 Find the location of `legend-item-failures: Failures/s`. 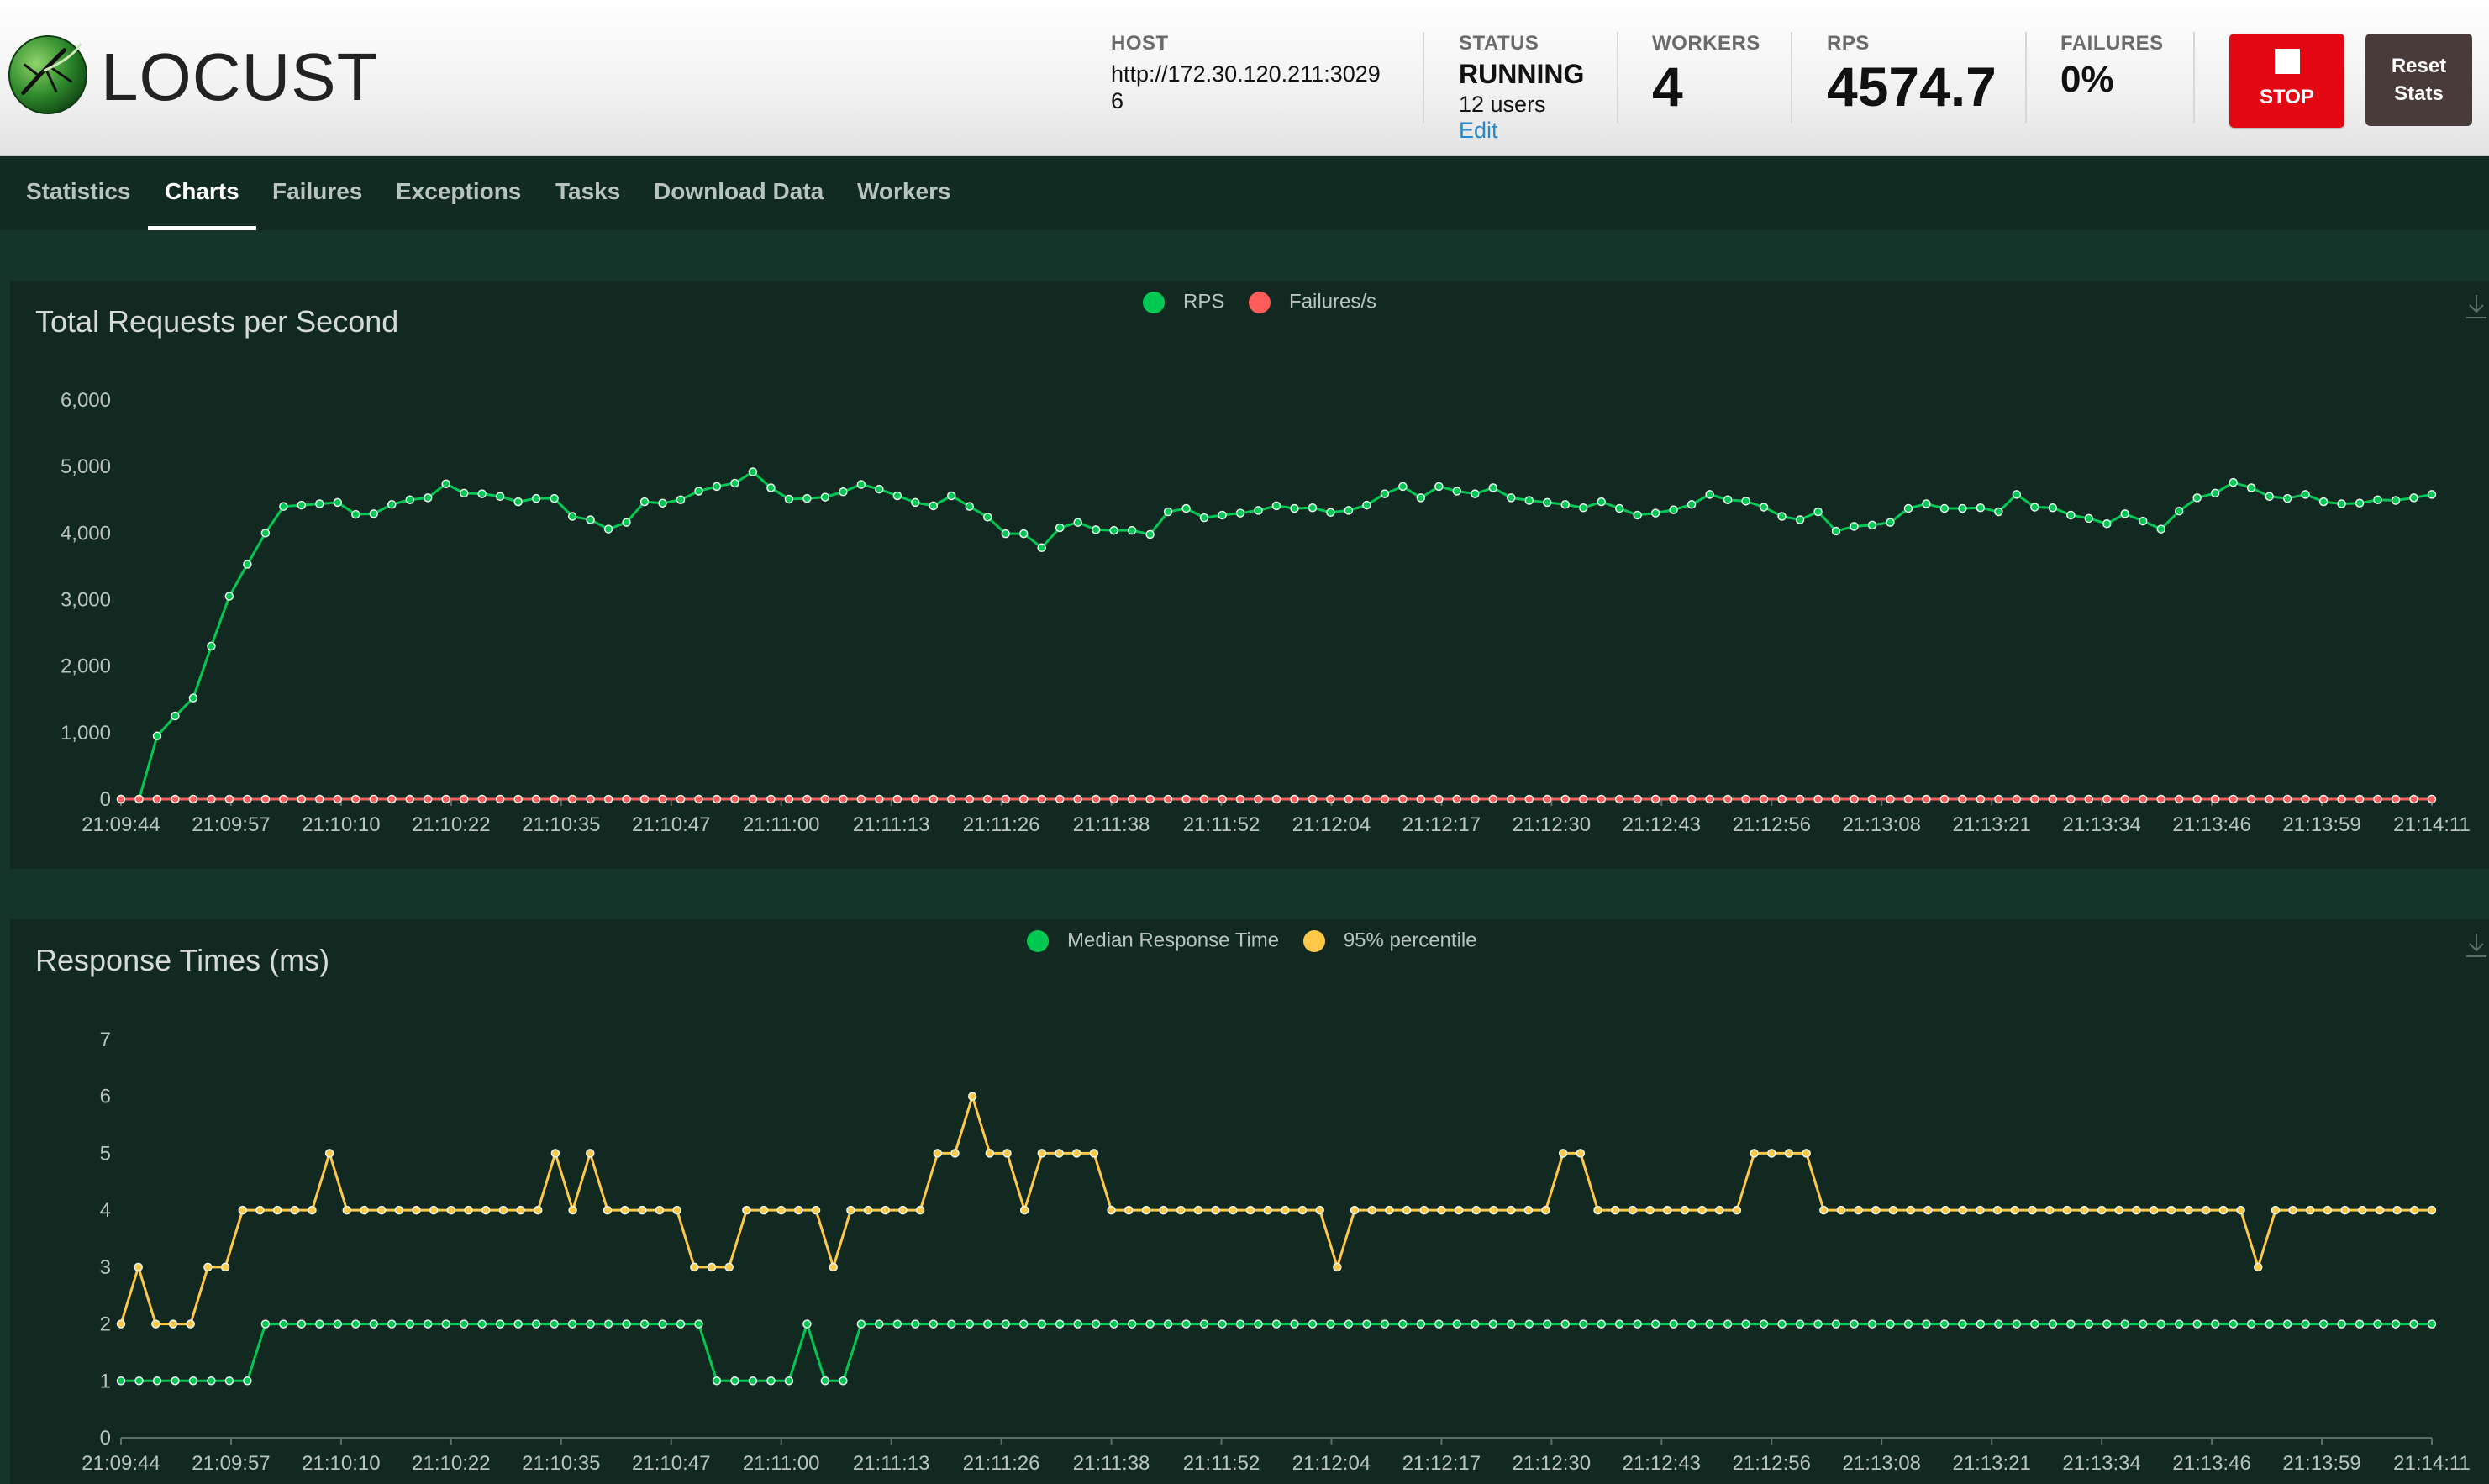

legend-item-failures: Failures/s is located at coordinates (1312, 302).